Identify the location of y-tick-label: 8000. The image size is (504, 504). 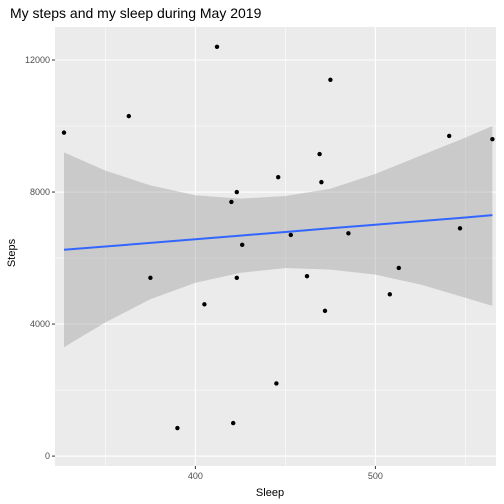
(40, 192).